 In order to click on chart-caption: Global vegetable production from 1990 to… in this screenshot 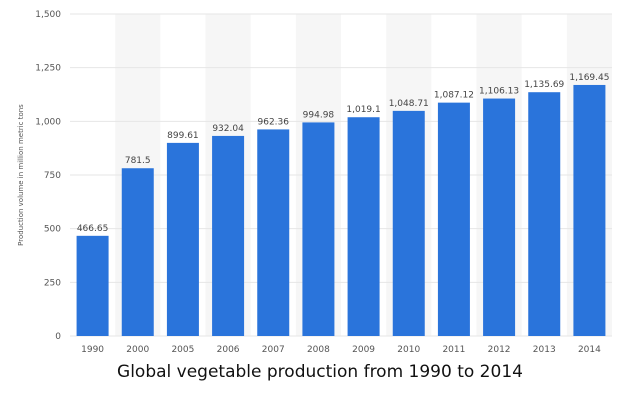, I will do `click(320, 372)`.